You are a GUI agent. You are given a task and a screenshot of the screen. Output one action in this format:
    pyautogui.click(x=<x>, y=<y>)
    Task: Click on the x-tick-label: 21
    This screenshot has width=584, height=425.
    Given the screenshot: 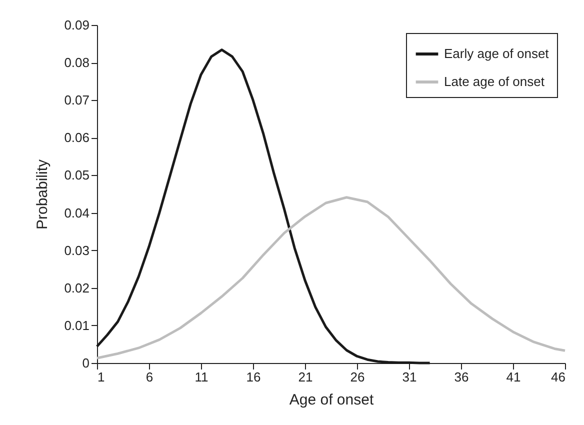 What is the action you would take?
    pyautogui.click(x=305, y=377)
    